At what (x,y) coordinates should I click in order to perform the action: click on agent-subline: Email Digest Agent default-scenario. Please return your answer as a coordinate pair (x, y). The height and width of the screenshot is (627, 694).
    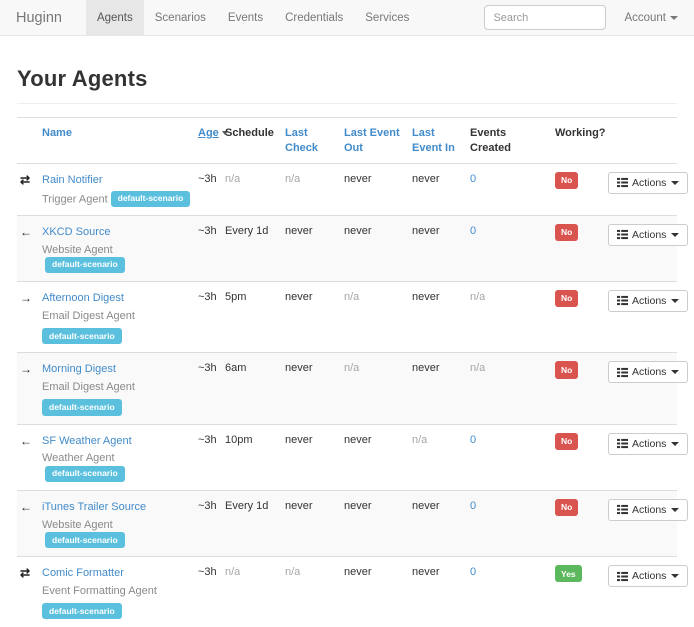
    Looking at the image, I should click on (118, 398).